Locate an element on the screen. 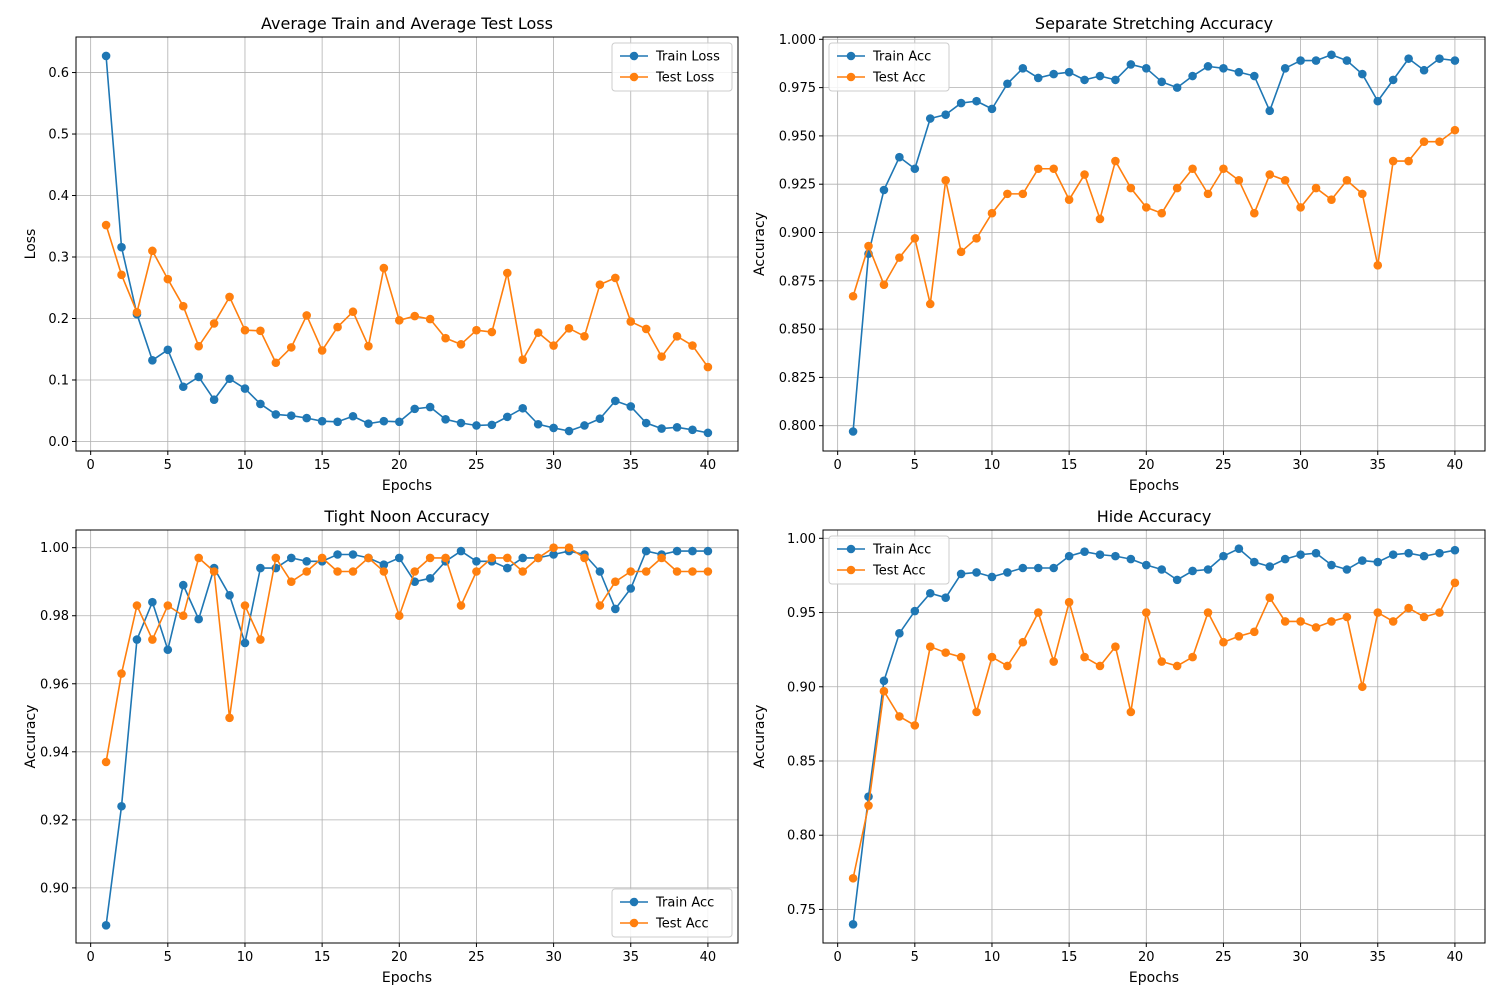  x-tick-label: 35 is located at coordinates (1377, 957).